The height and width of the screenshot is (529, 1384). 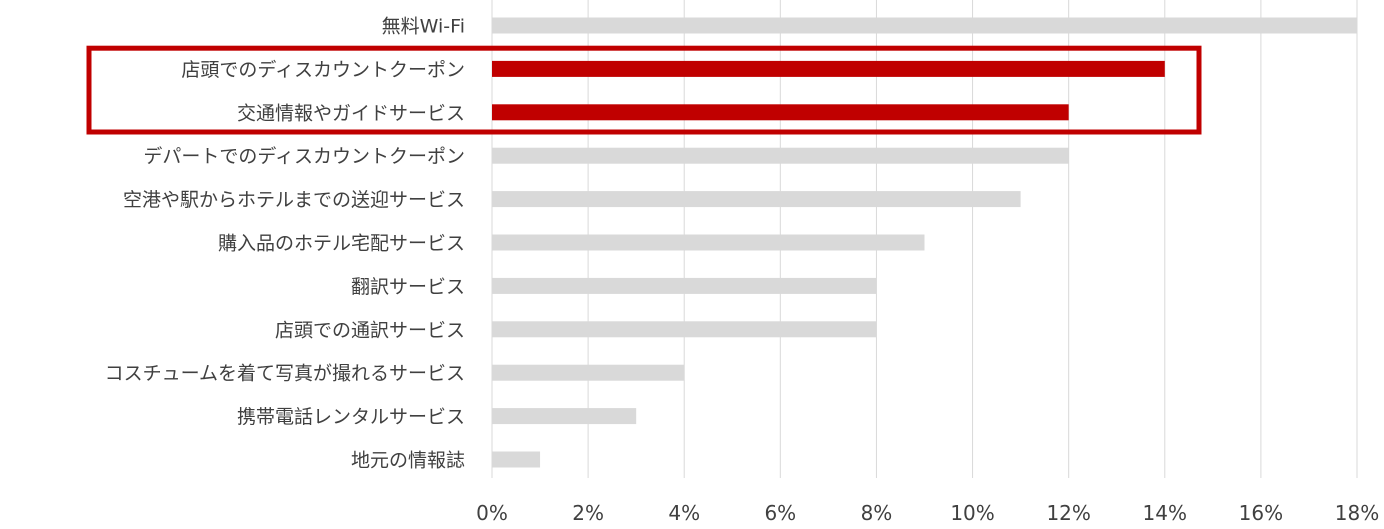 I want to click on category-label: 空港や駅からホテルまでの送迎サービス, so click(x=294, y=200).